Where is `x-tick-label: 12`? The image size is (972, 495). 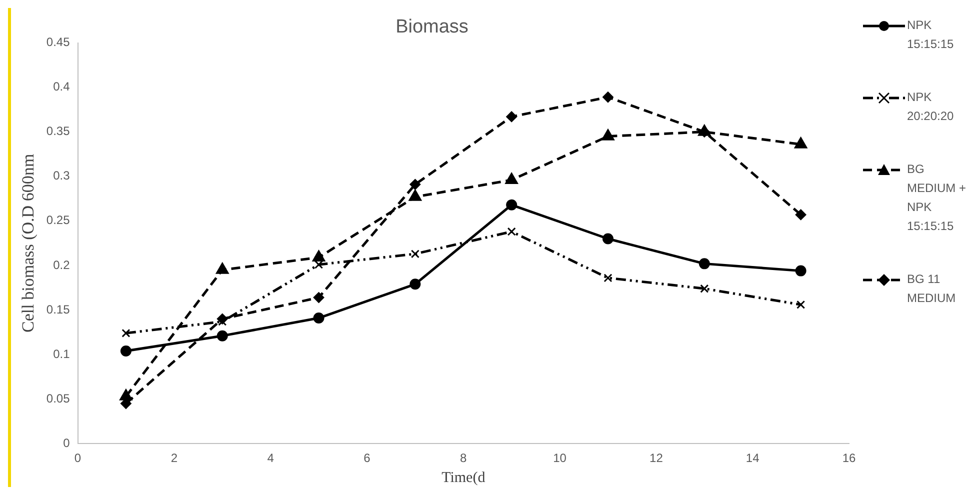
x-tick-label: 12 is located at coordinates (657, 458).